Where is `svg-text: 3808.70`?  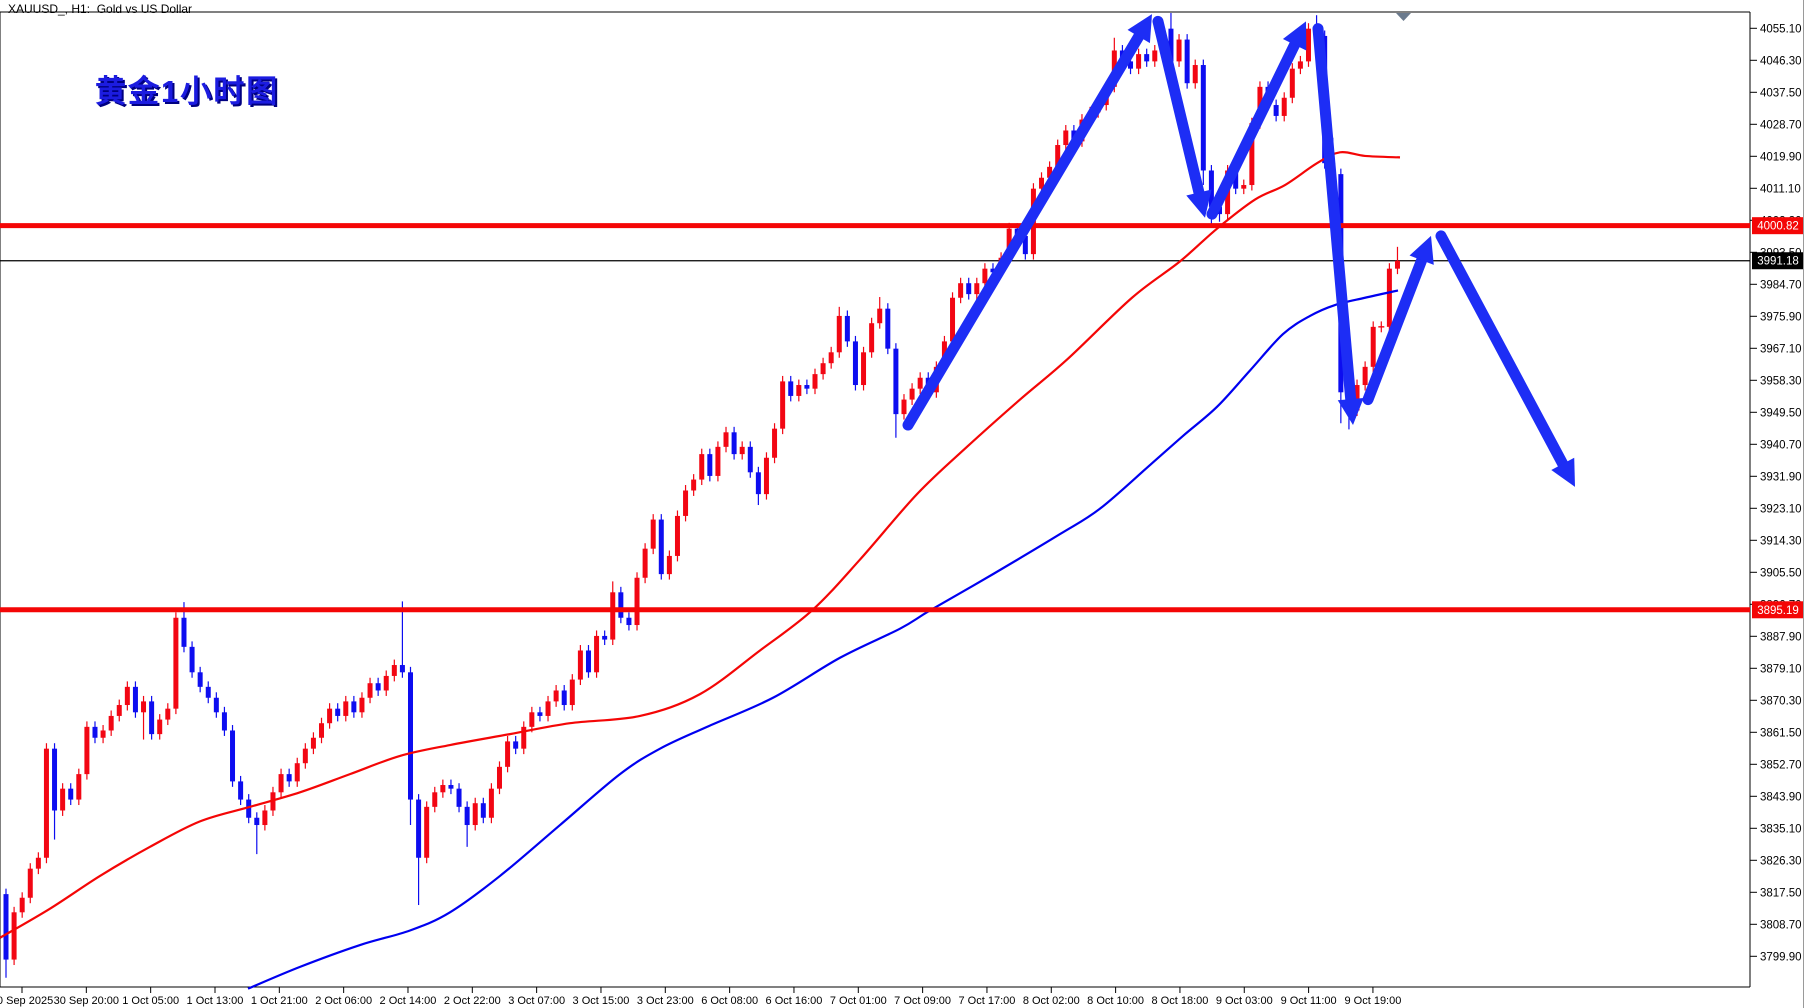
svg-text: 3808.70 is located at coordinates (1781, 925).